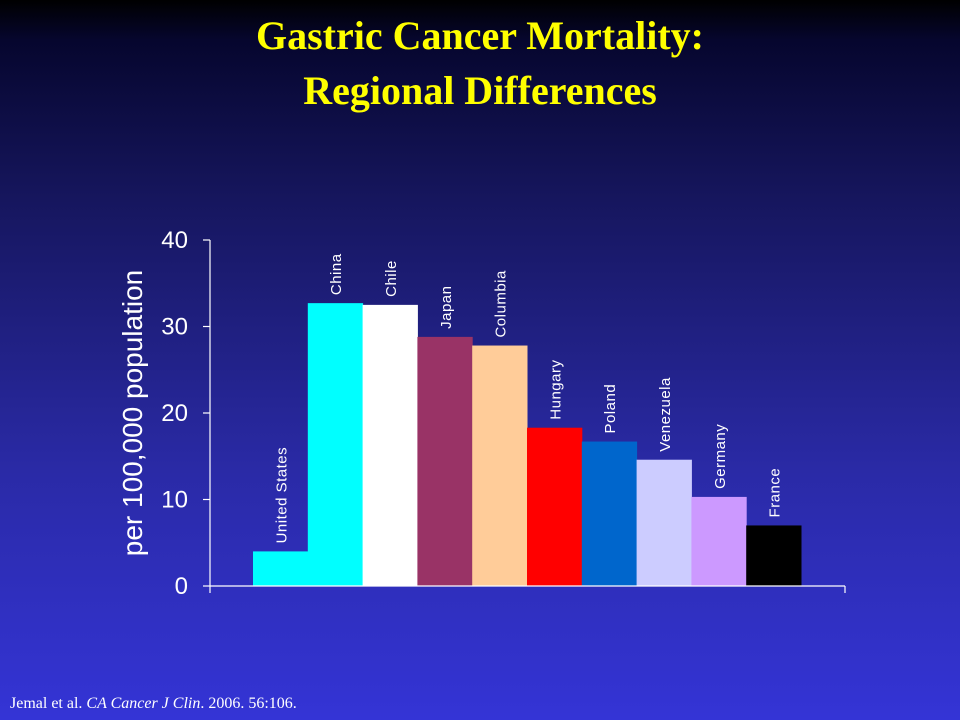 This screenshot has height=720, width=960. What do you see at coordinates (480, 35) in the screenshot?
I see `slide-title-line-1: Gastric Cancer Mortality:` at bounding box center [480, 35].